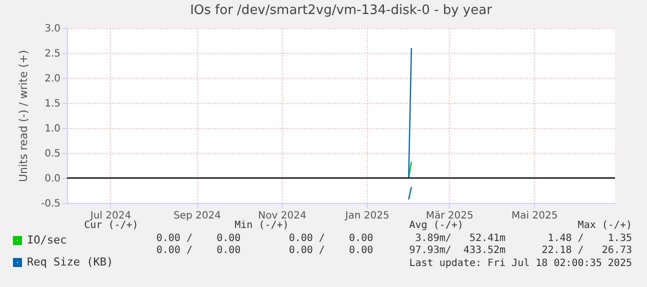 Image resolution: width=647 pixels, height=287 pixels. I want to click on text: Cur (-/+) Min (-/+) Avg (-/+) Max (-/+), so click(358, 225).